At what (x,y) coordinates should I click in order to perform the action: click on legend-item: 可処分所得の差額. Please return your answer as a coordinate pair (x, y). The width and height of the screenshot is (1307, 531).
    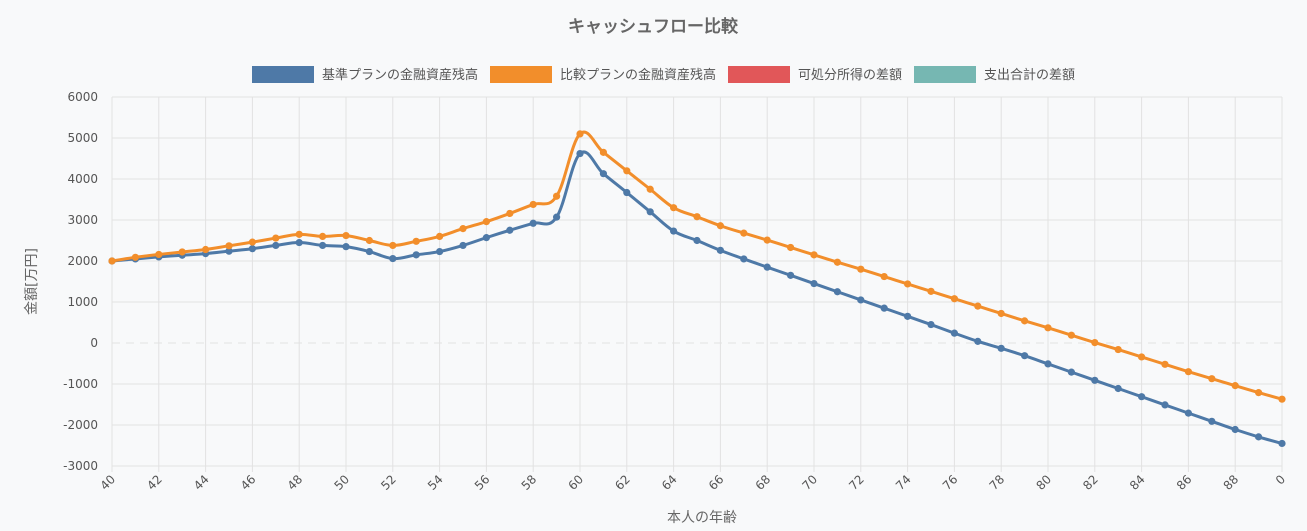
    Looking at the image, I should click on (815, 74).